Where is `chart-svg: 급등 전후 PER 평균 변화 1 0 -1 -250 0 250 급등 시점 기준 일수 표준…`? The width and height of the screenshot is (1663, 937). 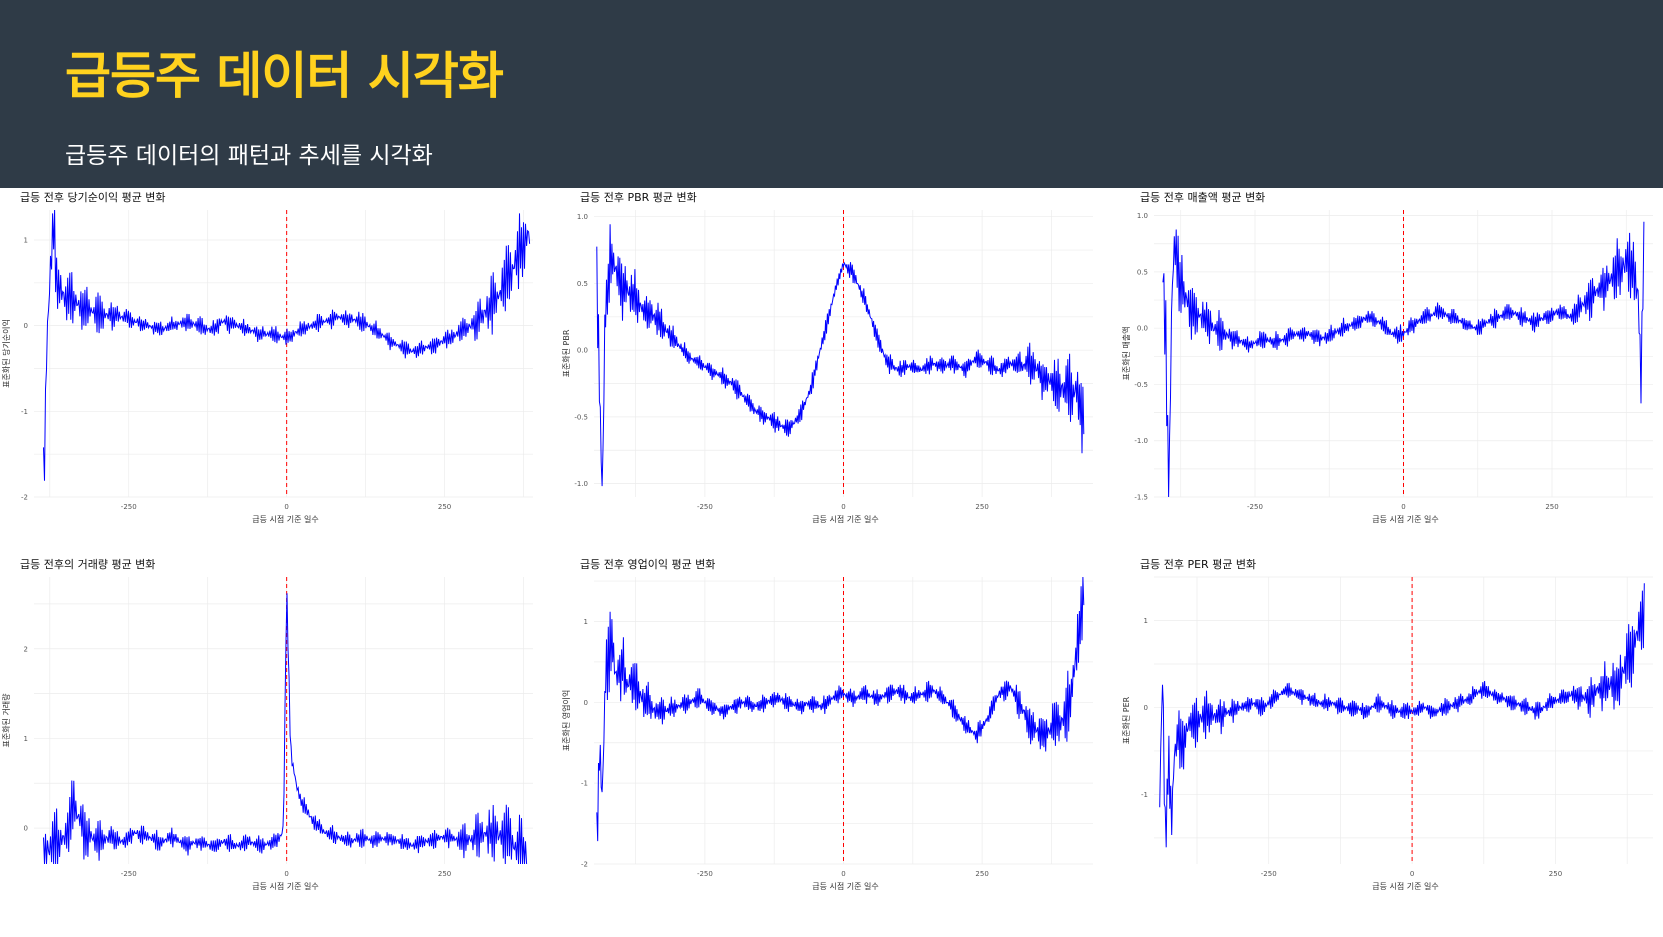 chart-svg: 급등 전후 PER 평균 변화 1 0 -1 -250 0 250 급등 시점 기준 일수 표준… is located at coordinates (1387, 724).